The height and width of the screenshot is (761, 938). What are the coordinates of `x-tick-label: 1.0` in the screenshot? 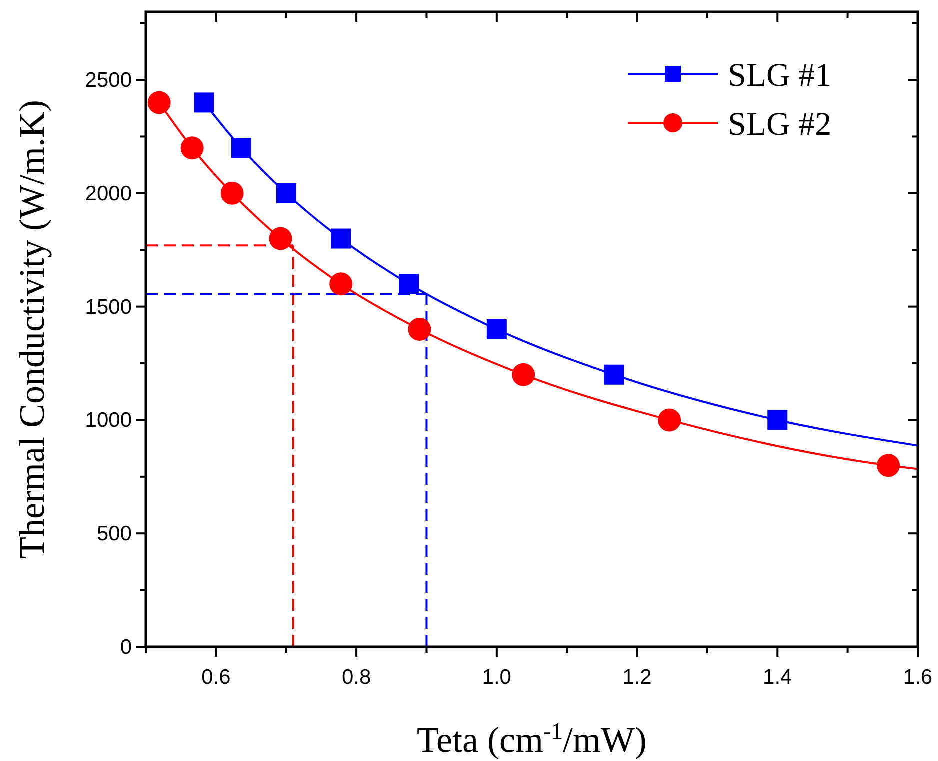 It's located at (497, 677).